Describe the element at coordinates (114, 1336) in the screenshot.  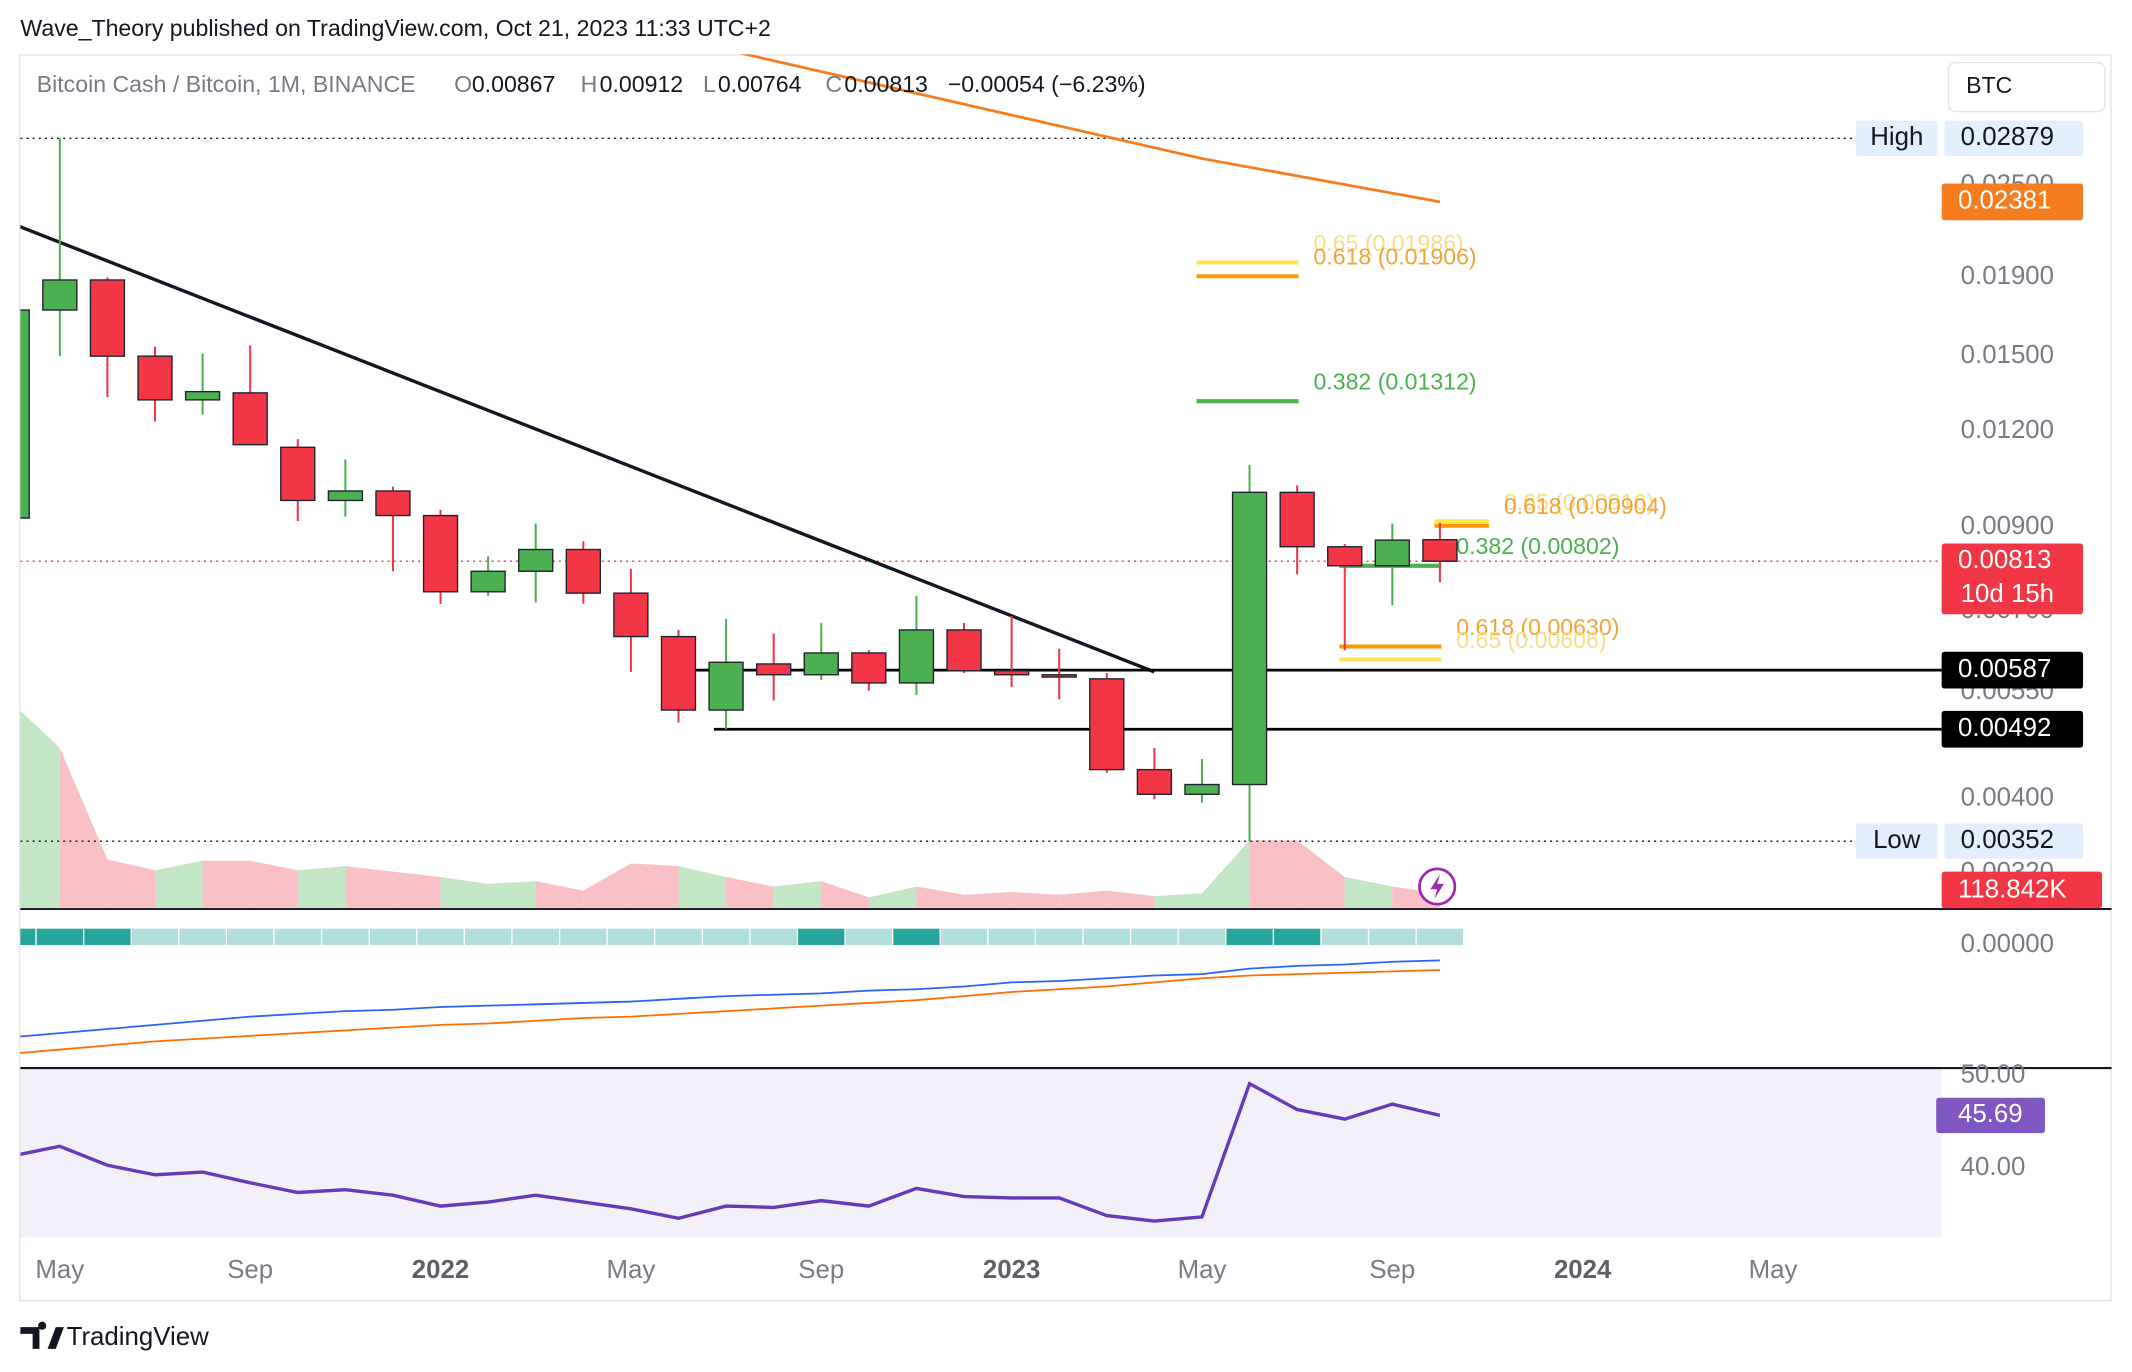
I see `branding: TradingView` at that location.